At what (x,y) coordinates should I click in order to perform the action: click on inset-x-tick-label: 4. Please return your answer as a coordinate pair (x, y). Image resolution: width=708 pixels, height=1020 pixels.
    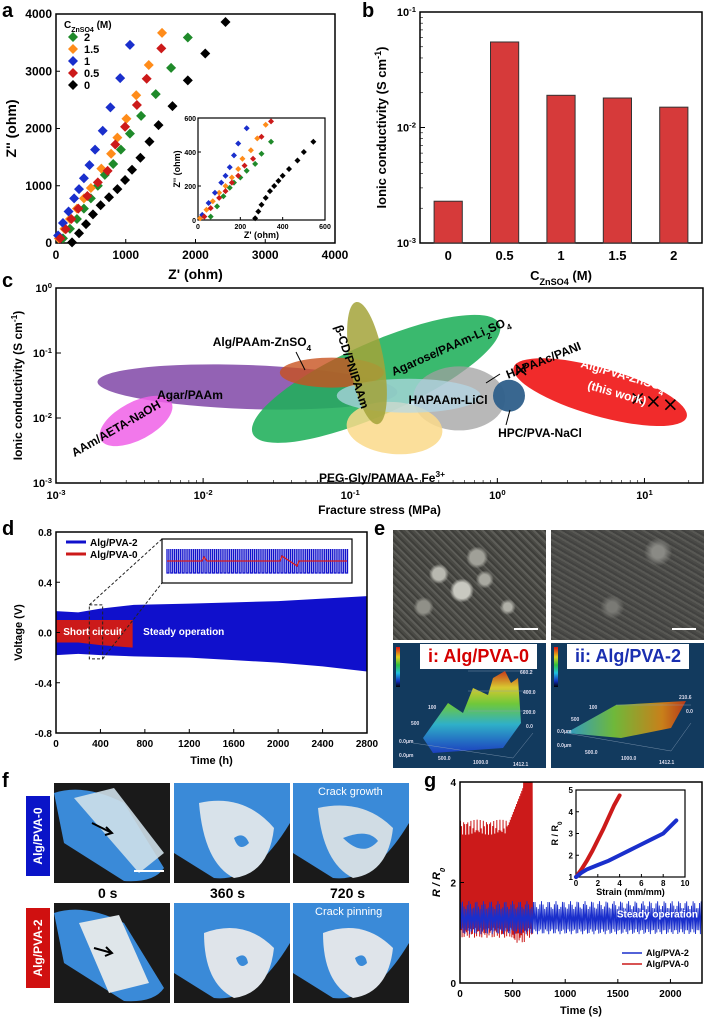
    Looking at the image, I should click on (619, 883).